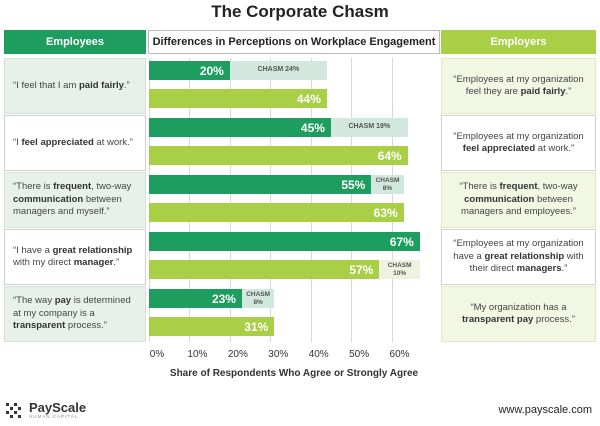 The width and height of the screenshot is (600, 426). Describe the element at coordinates (39, 326) in the screenshot. I see `emphasis-text: transparent` at that location.